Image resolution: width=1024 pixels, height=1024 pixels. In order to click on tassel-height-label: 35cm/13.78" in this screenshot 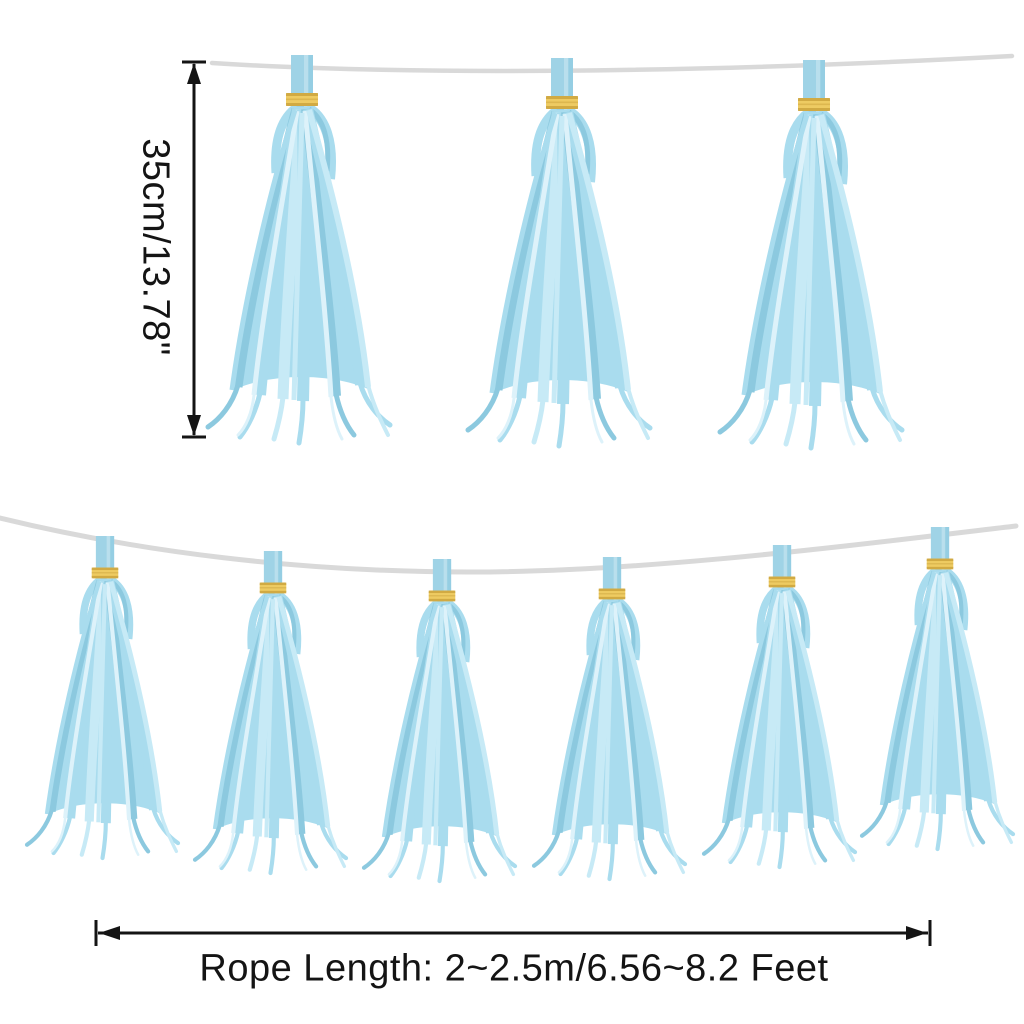, I will do `click(155, 247)`.